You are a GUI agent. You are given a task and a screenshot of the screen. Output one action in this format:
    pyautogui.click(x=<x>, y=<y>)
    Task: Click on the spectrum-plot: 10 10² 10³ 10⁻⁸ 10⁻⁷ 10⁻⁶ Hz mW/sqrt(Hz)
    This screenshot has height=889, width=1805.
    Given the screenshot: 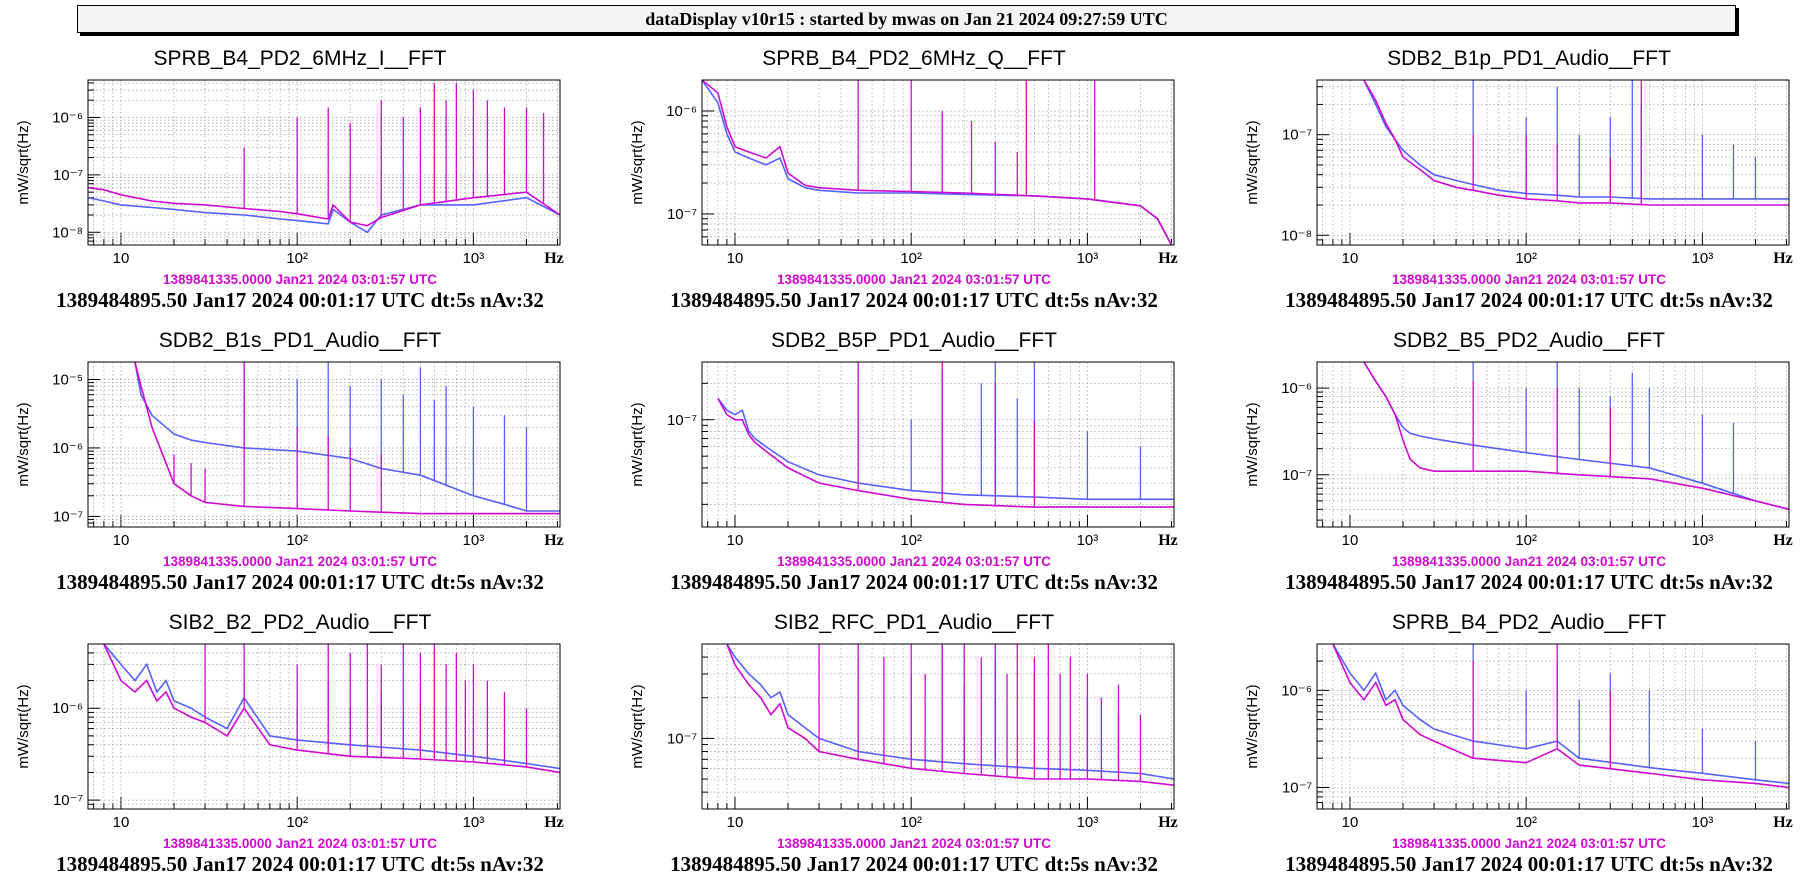 What is the action you would take?
    pyautogui.click(x=289, y=173)
    